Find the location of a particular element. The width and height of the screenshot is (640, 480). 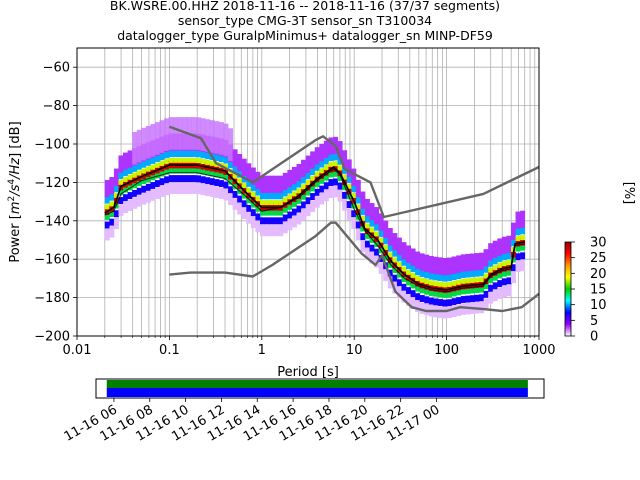

noise-model-lower-line is located at coordinates (354, 267).